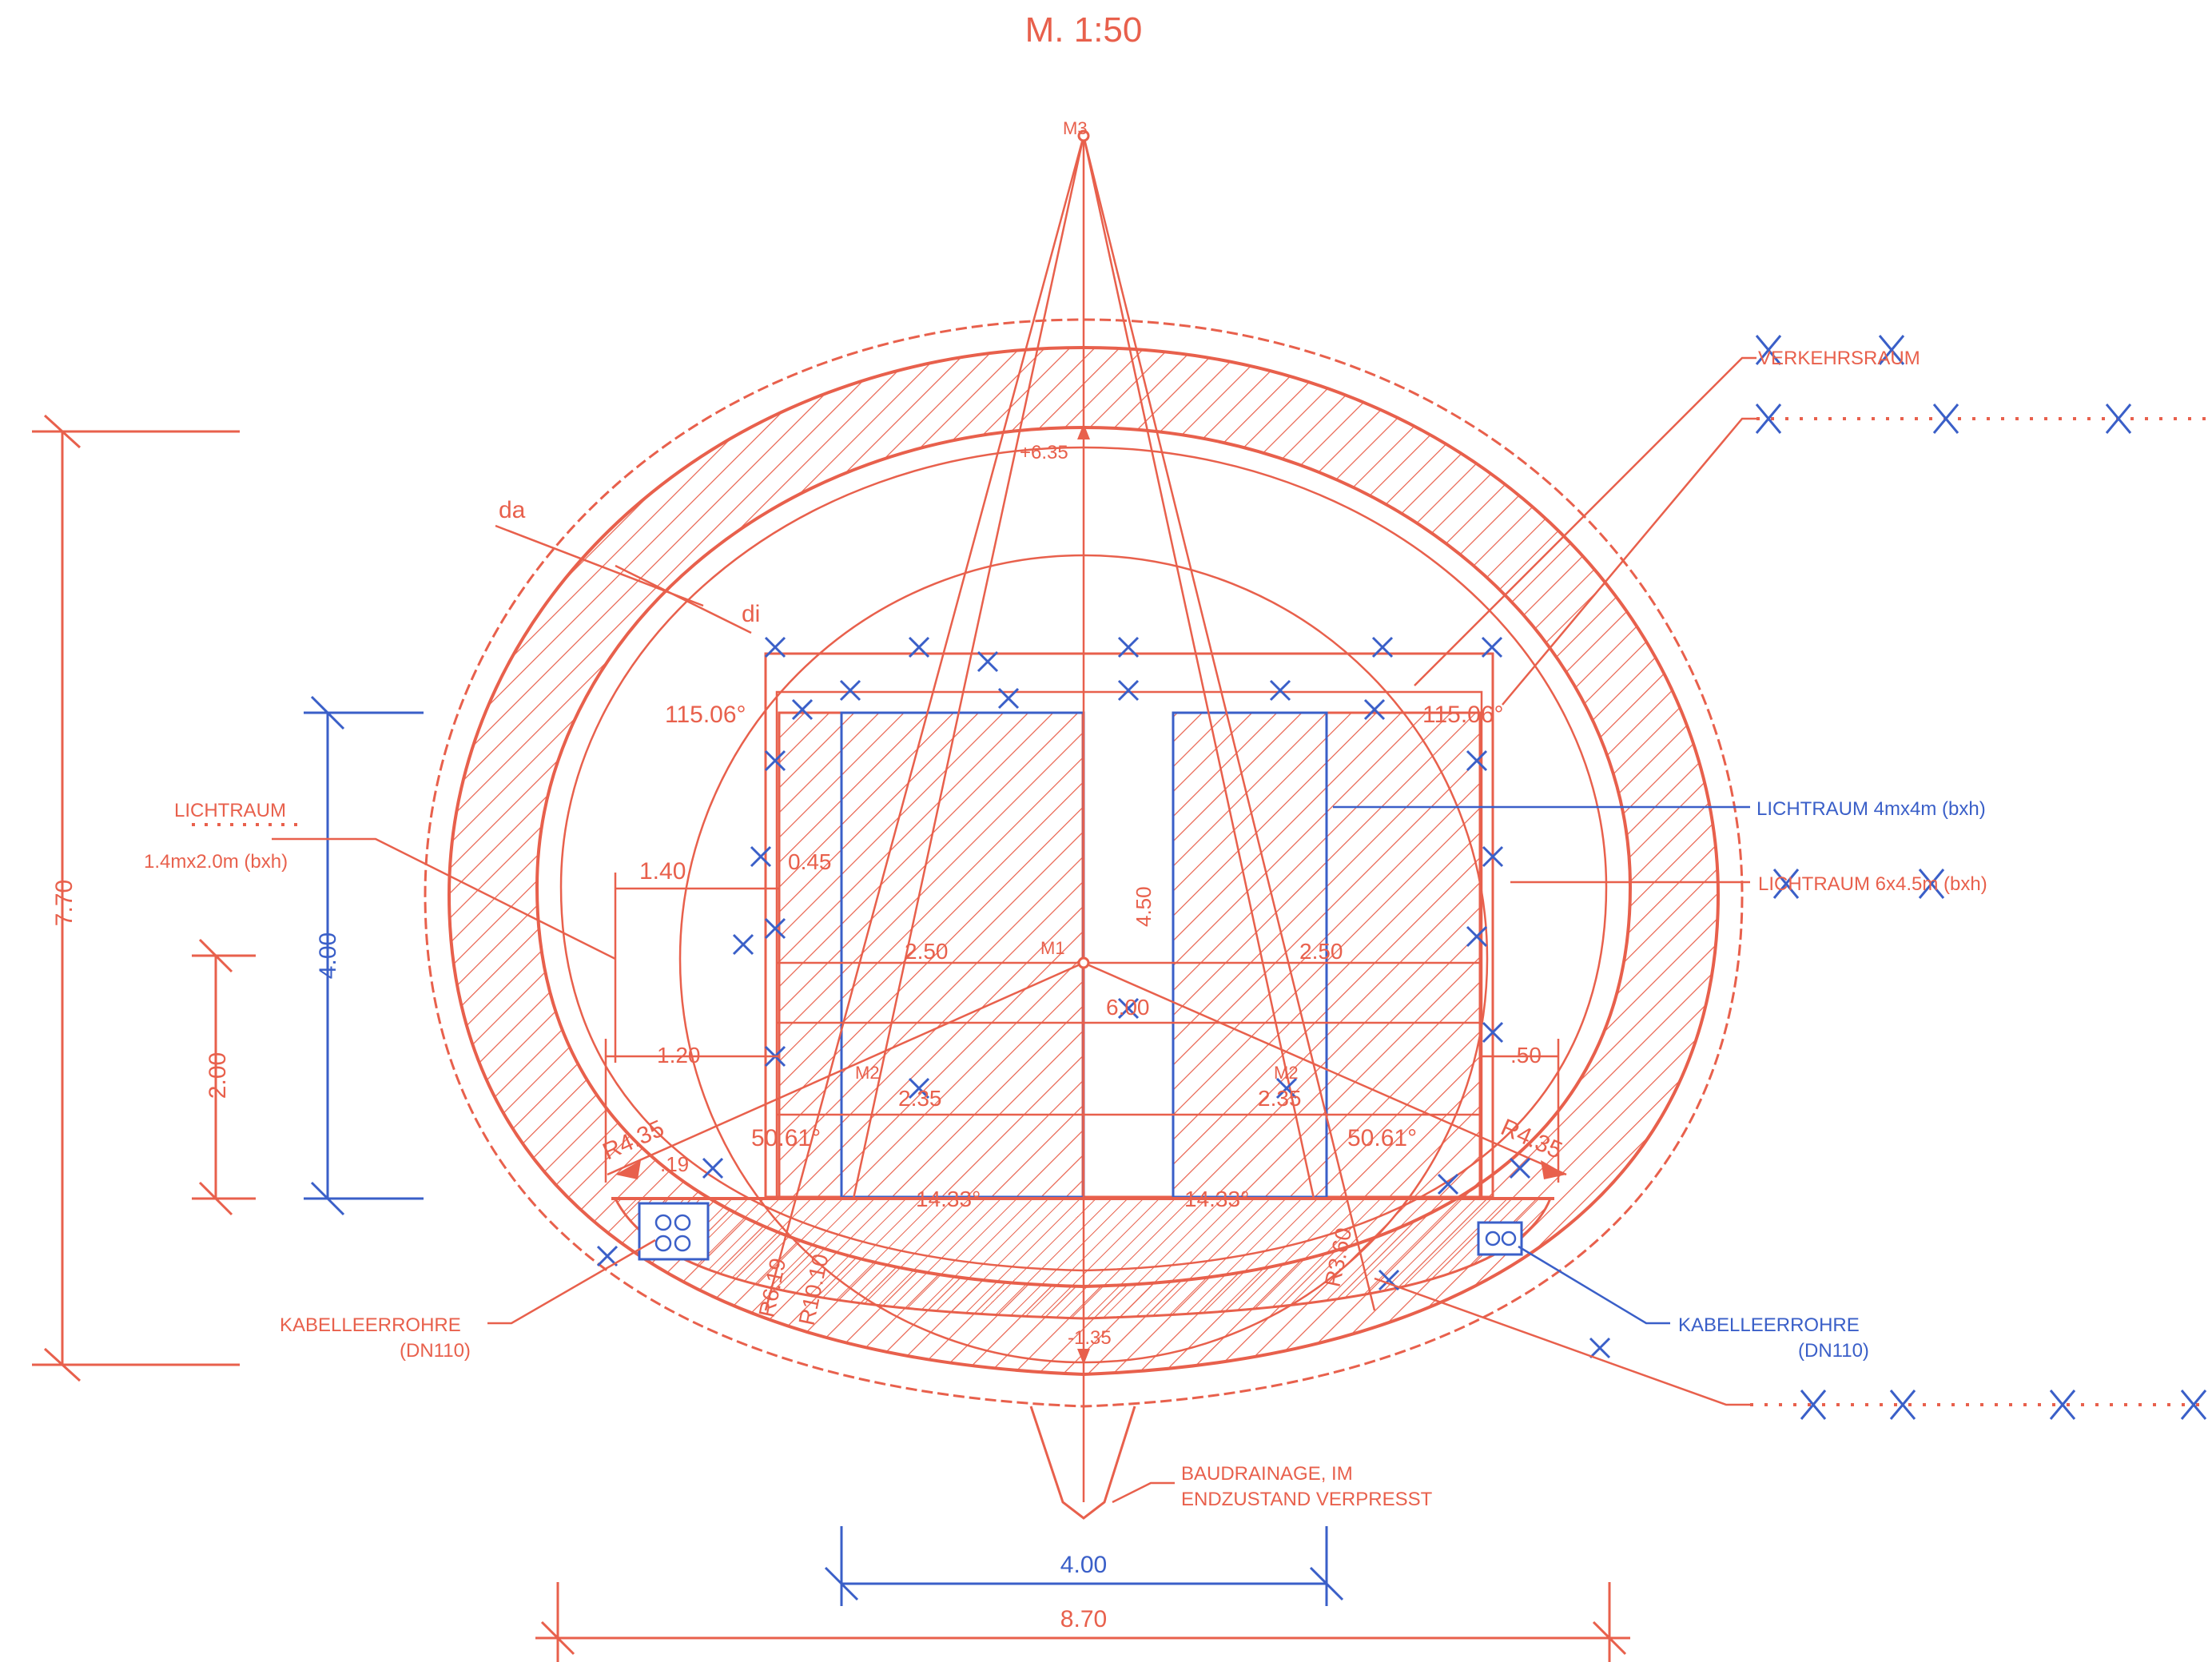 This screenshot has height=1662, width=2212. What do you see at coordinates (1075, 128) in the screenshot?
I see `label-m3: M3` at bounding box center [1075, 128].